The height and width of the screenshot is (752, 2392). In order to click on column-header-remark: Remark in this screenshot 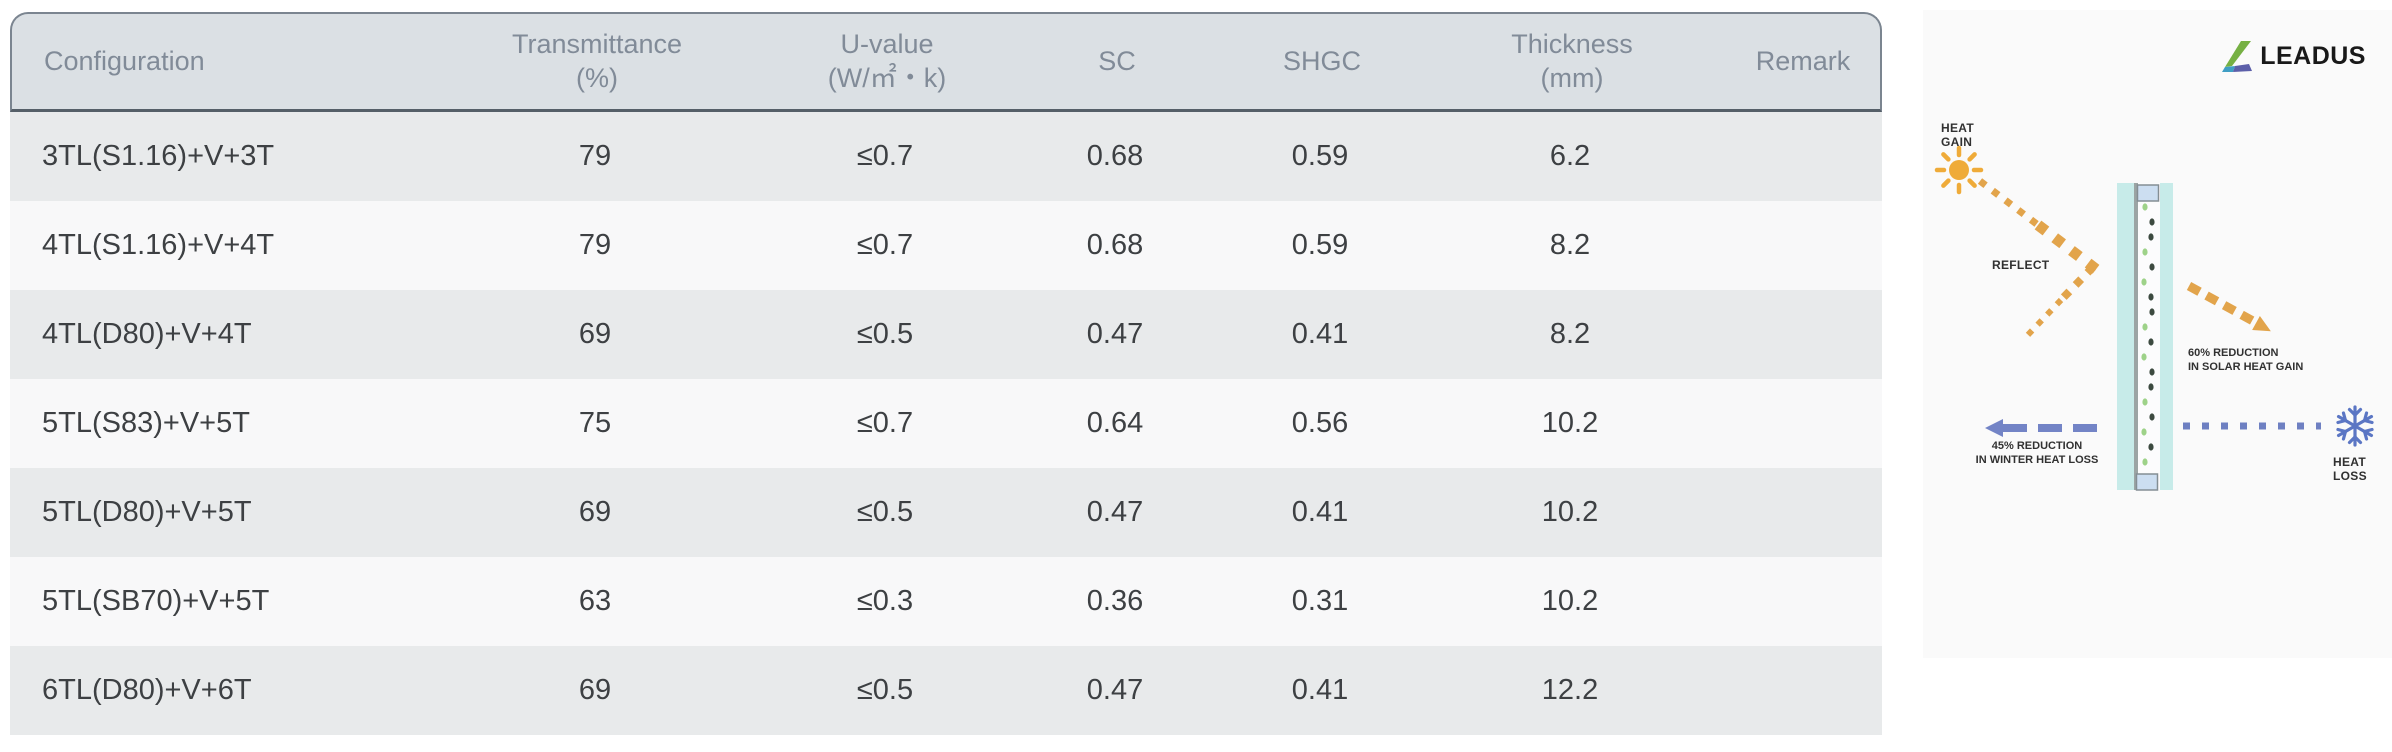, I will do `click(1803, 60)`.